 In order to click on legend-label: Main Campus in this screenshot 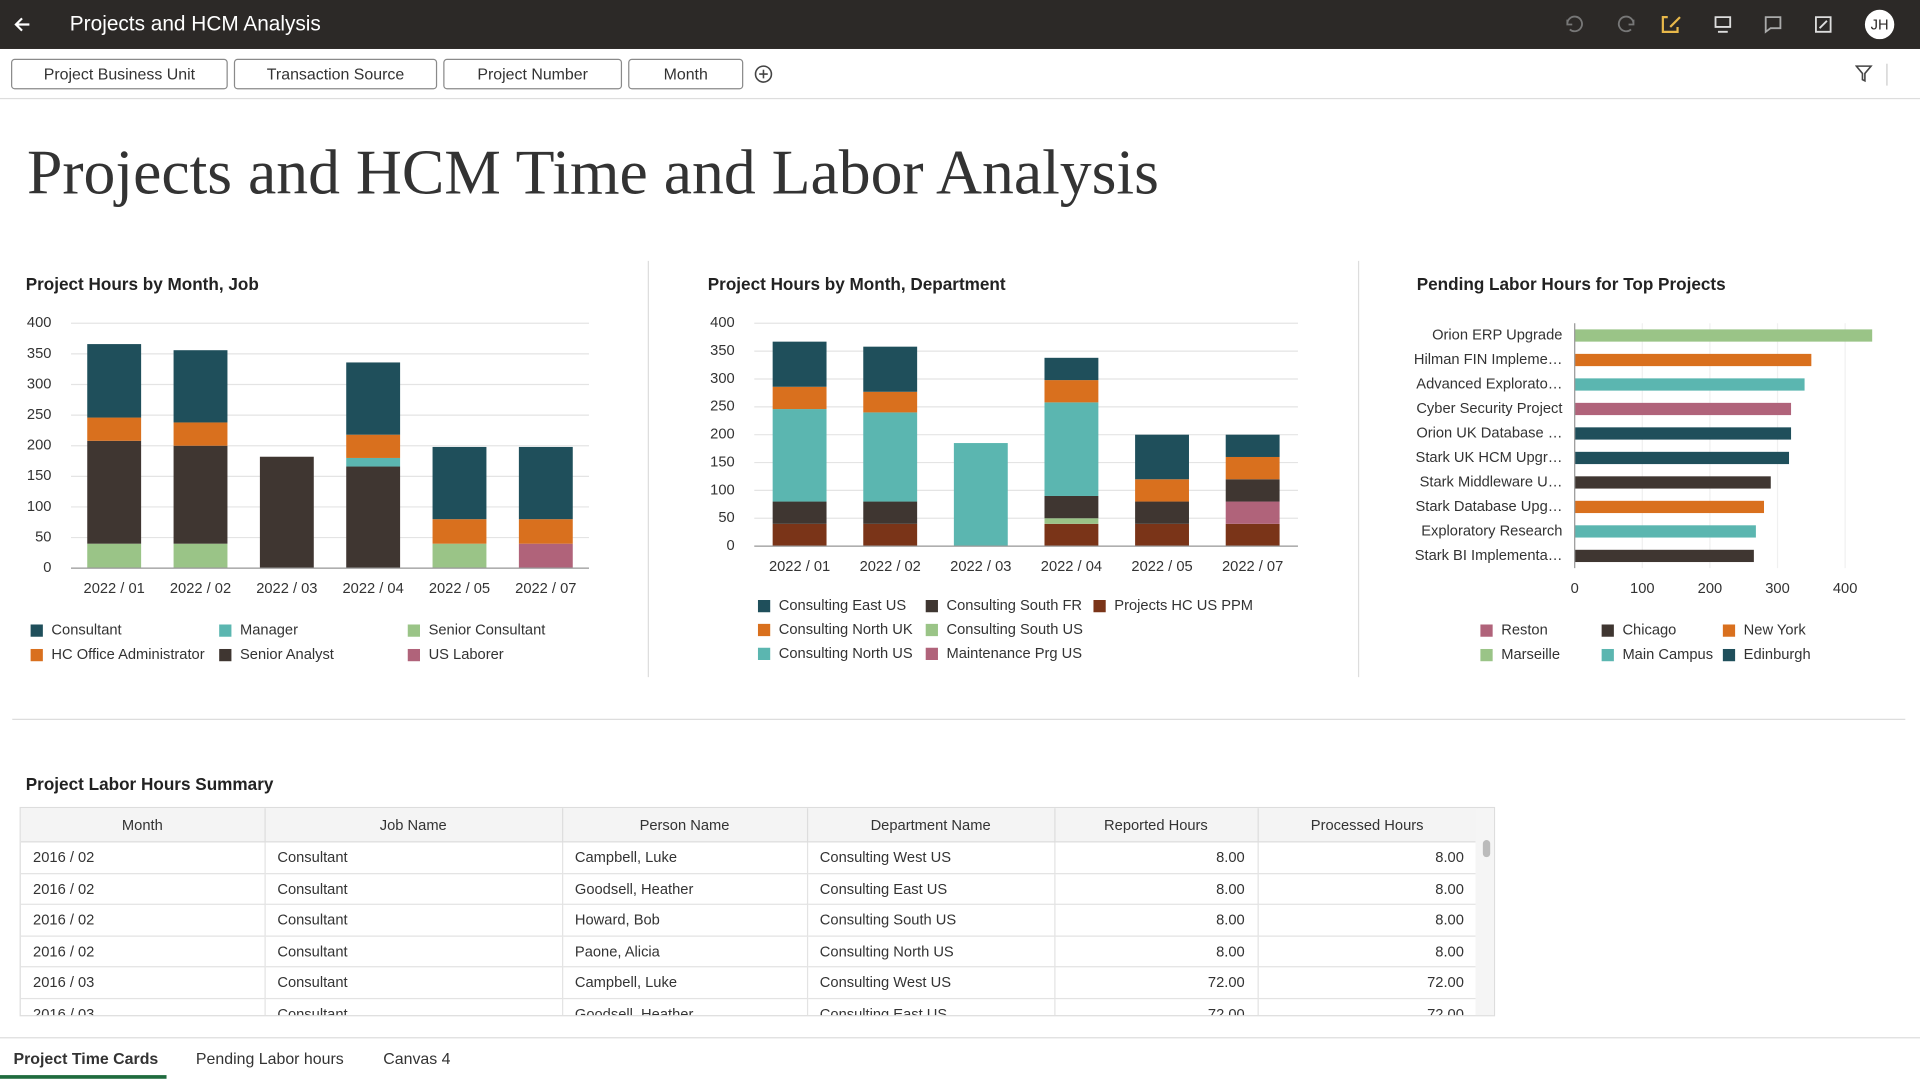, I will do `click(1667, 655)`.